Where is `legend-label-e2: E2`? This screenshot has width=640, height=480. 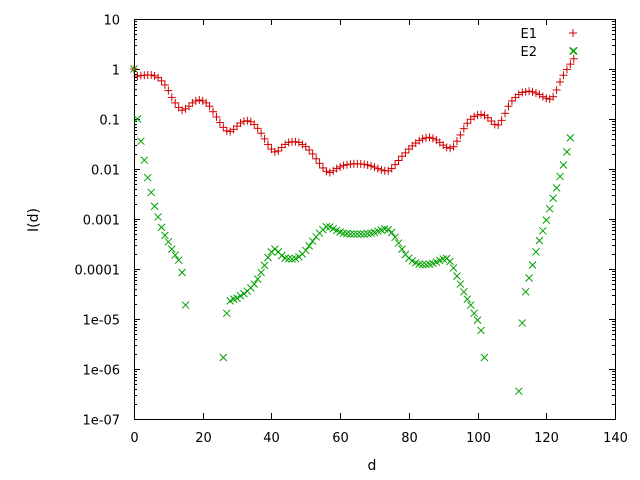
legend-label-e2: E2 is located at coordinates (529, 52).